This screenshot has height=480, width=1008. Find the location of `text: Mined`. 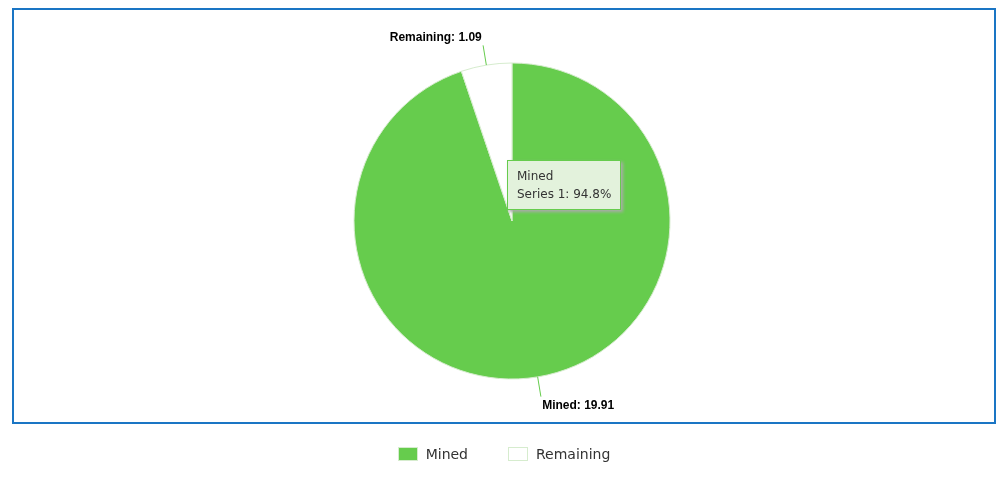

text: Mined is located at coordinates (536, 176).